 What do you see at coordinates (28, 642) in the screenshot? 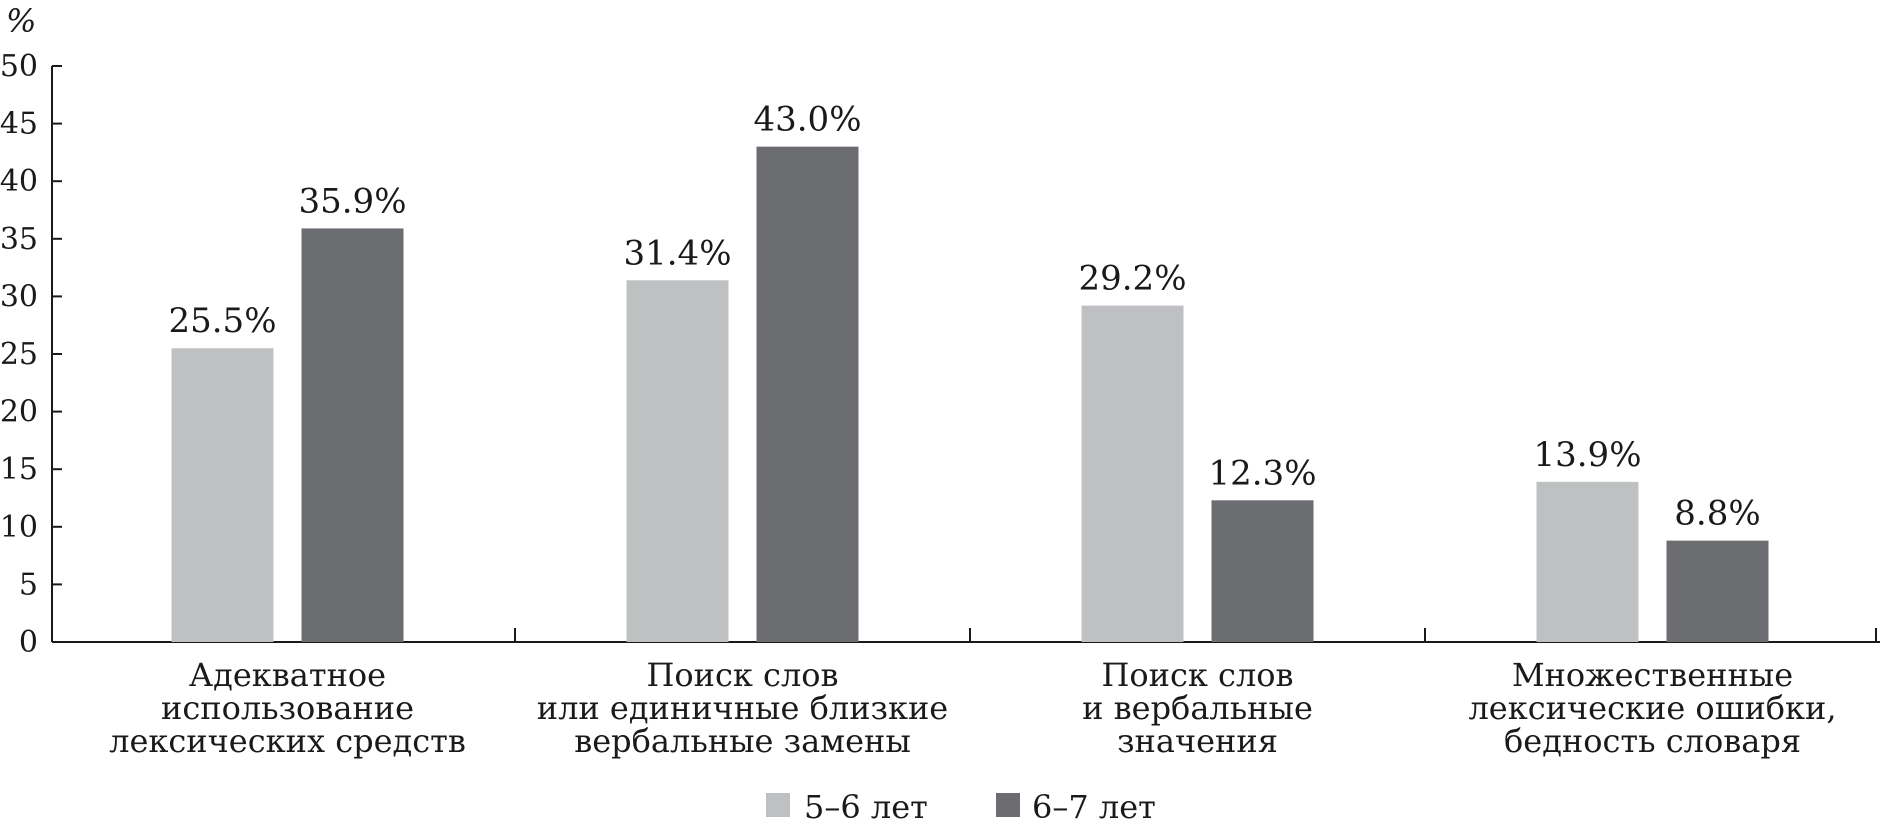
I see `y-tick-label: 0` at bounding box center [28, 642].